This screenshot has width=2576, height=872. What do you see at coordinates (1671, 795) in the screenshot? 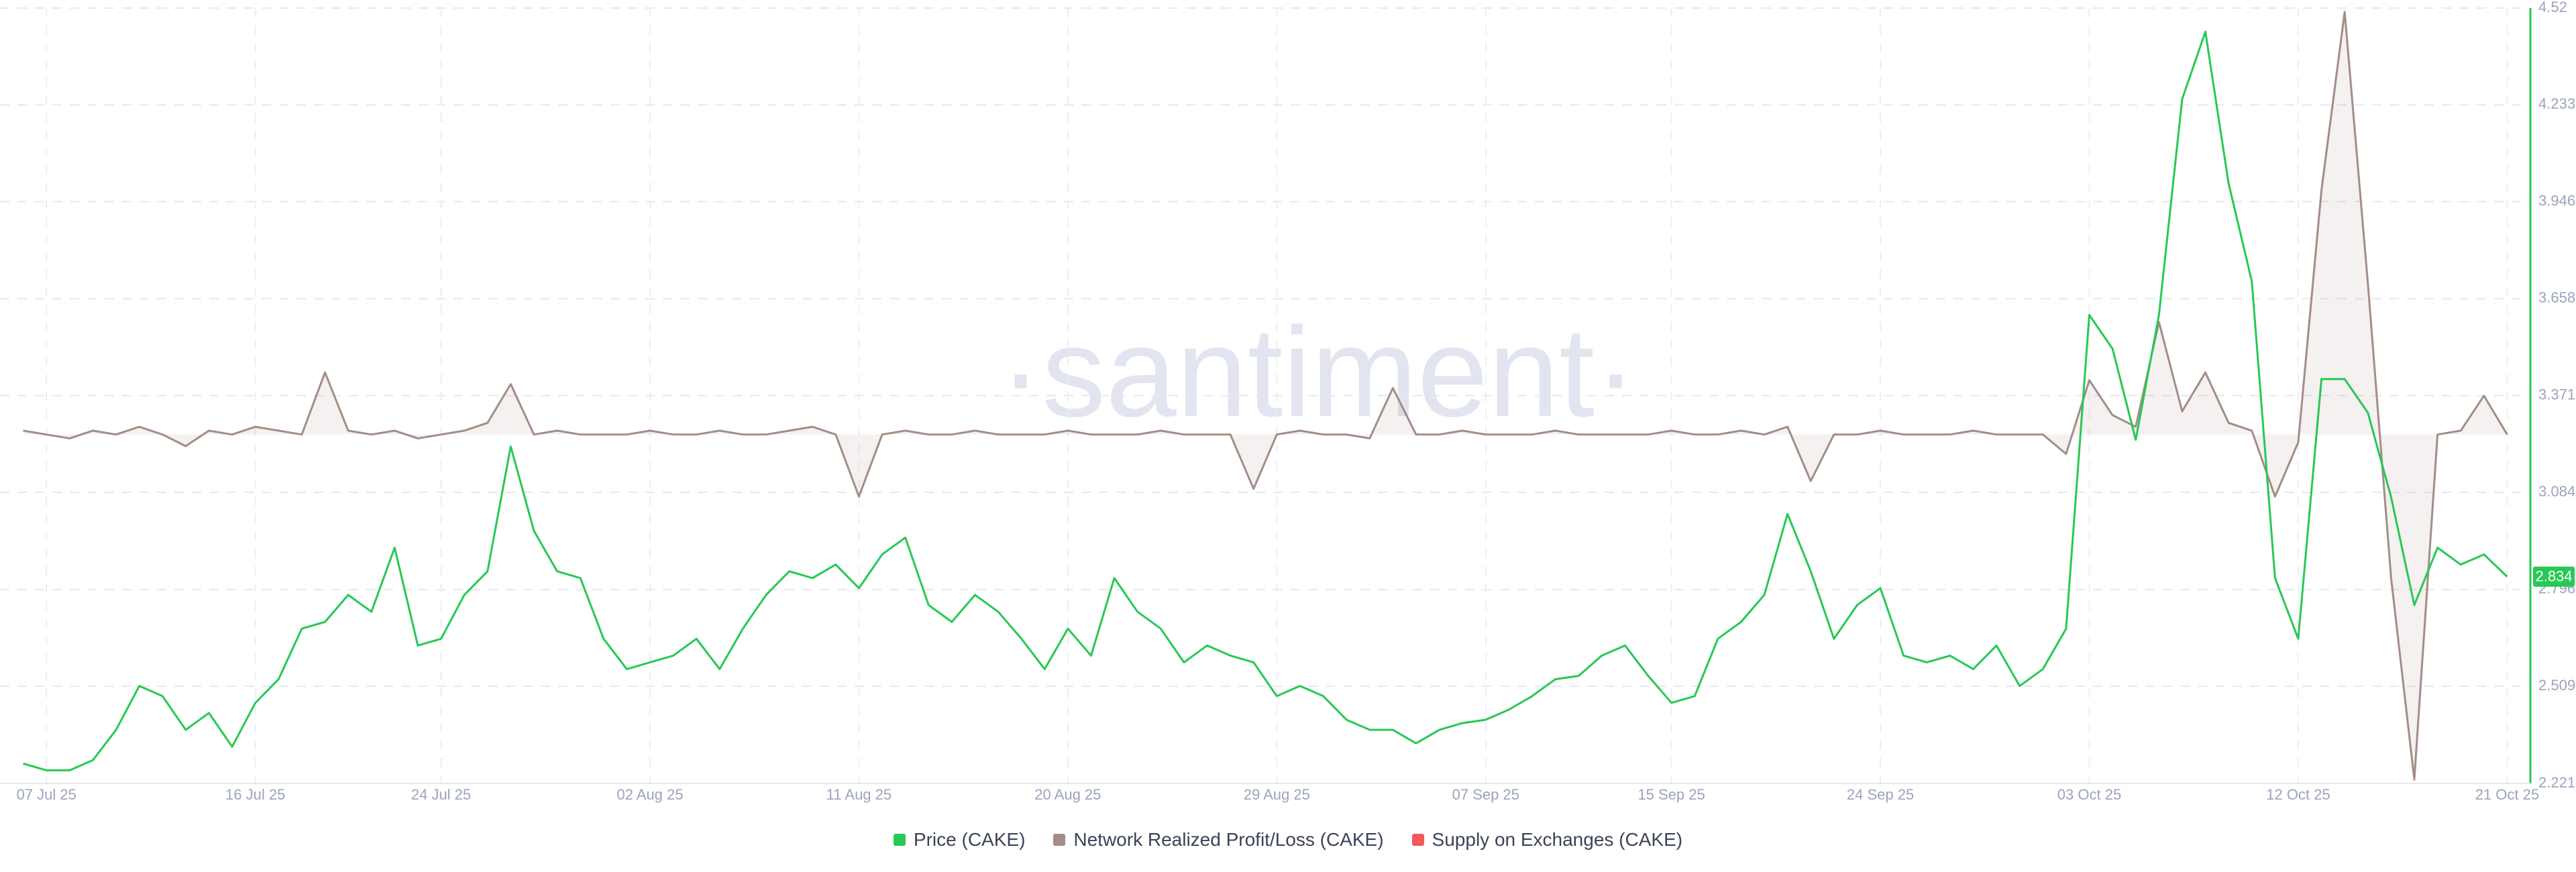
I see `x-tick-label: 15 Sep 25` at bounding box center [1671, 795].